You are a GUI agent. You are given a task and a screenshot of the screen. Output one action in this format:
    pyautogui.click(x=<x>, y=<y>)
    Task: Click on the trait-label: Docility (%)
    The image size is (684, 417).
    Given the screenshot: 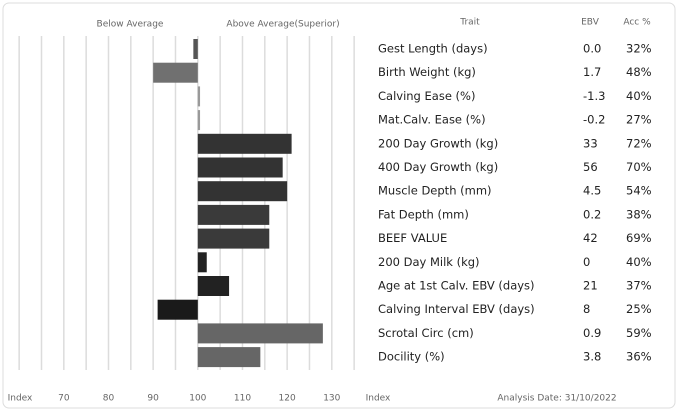 What is the action you would take?
    pyautogui.click(x=411, y=357)
    